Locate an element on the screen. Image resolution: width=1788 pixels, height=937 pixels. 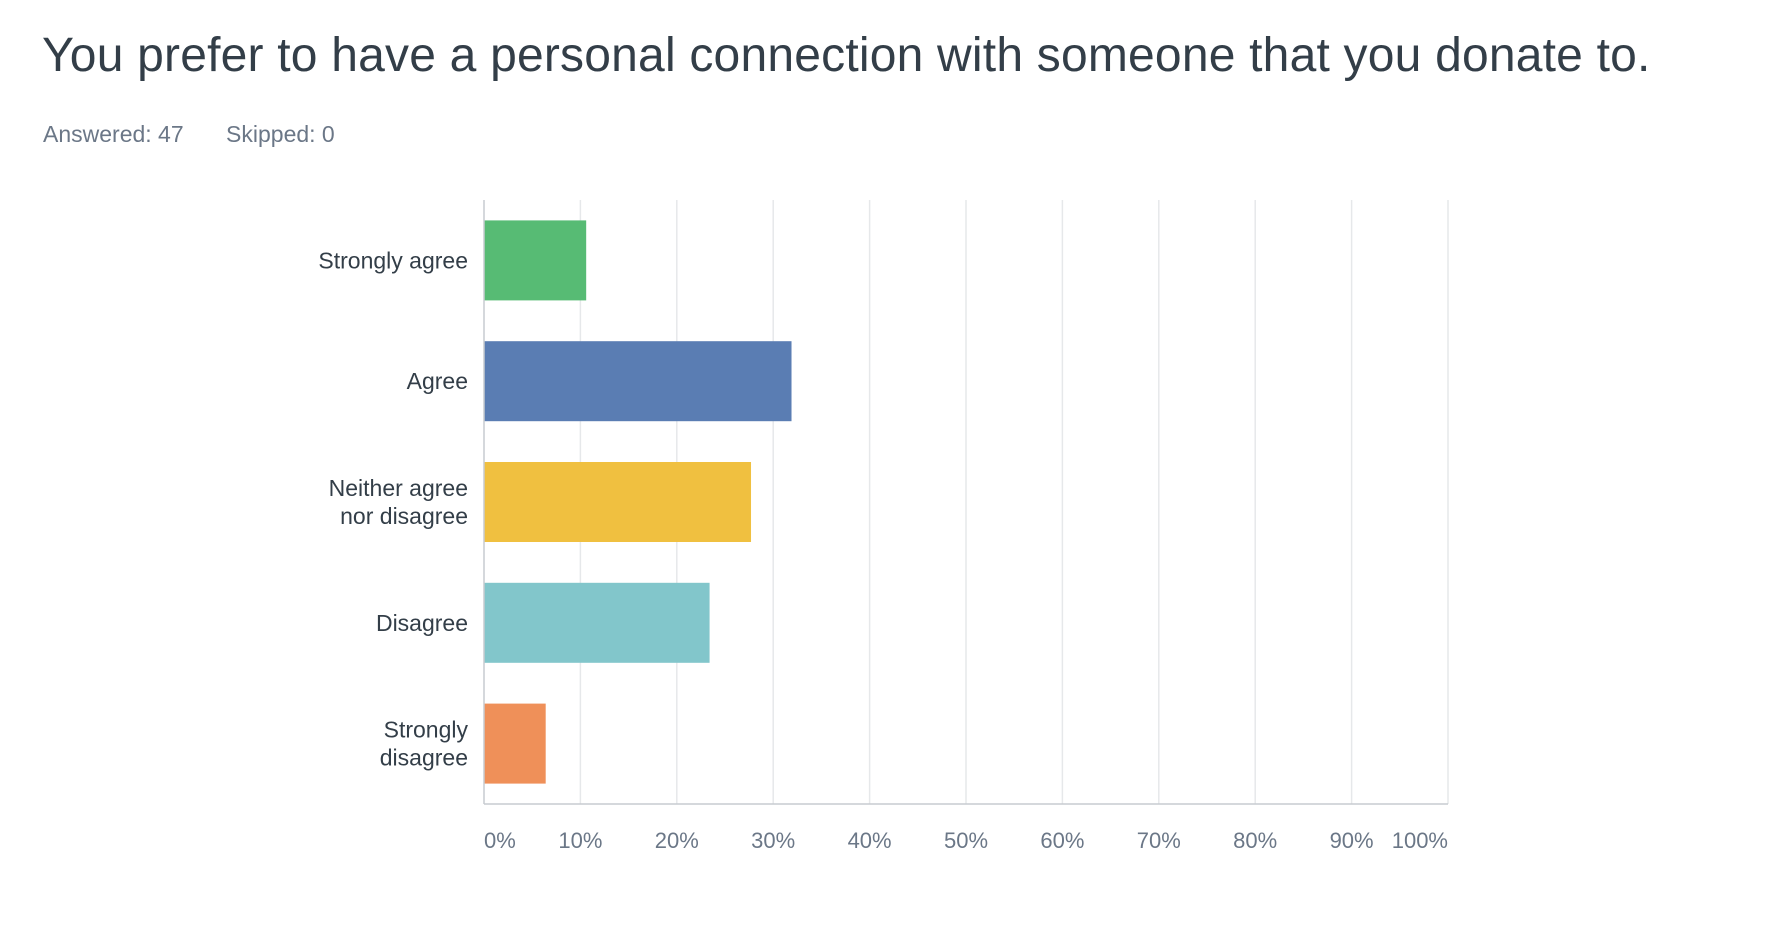
x-tick-label: 50% is located at coordinates (966, 840).